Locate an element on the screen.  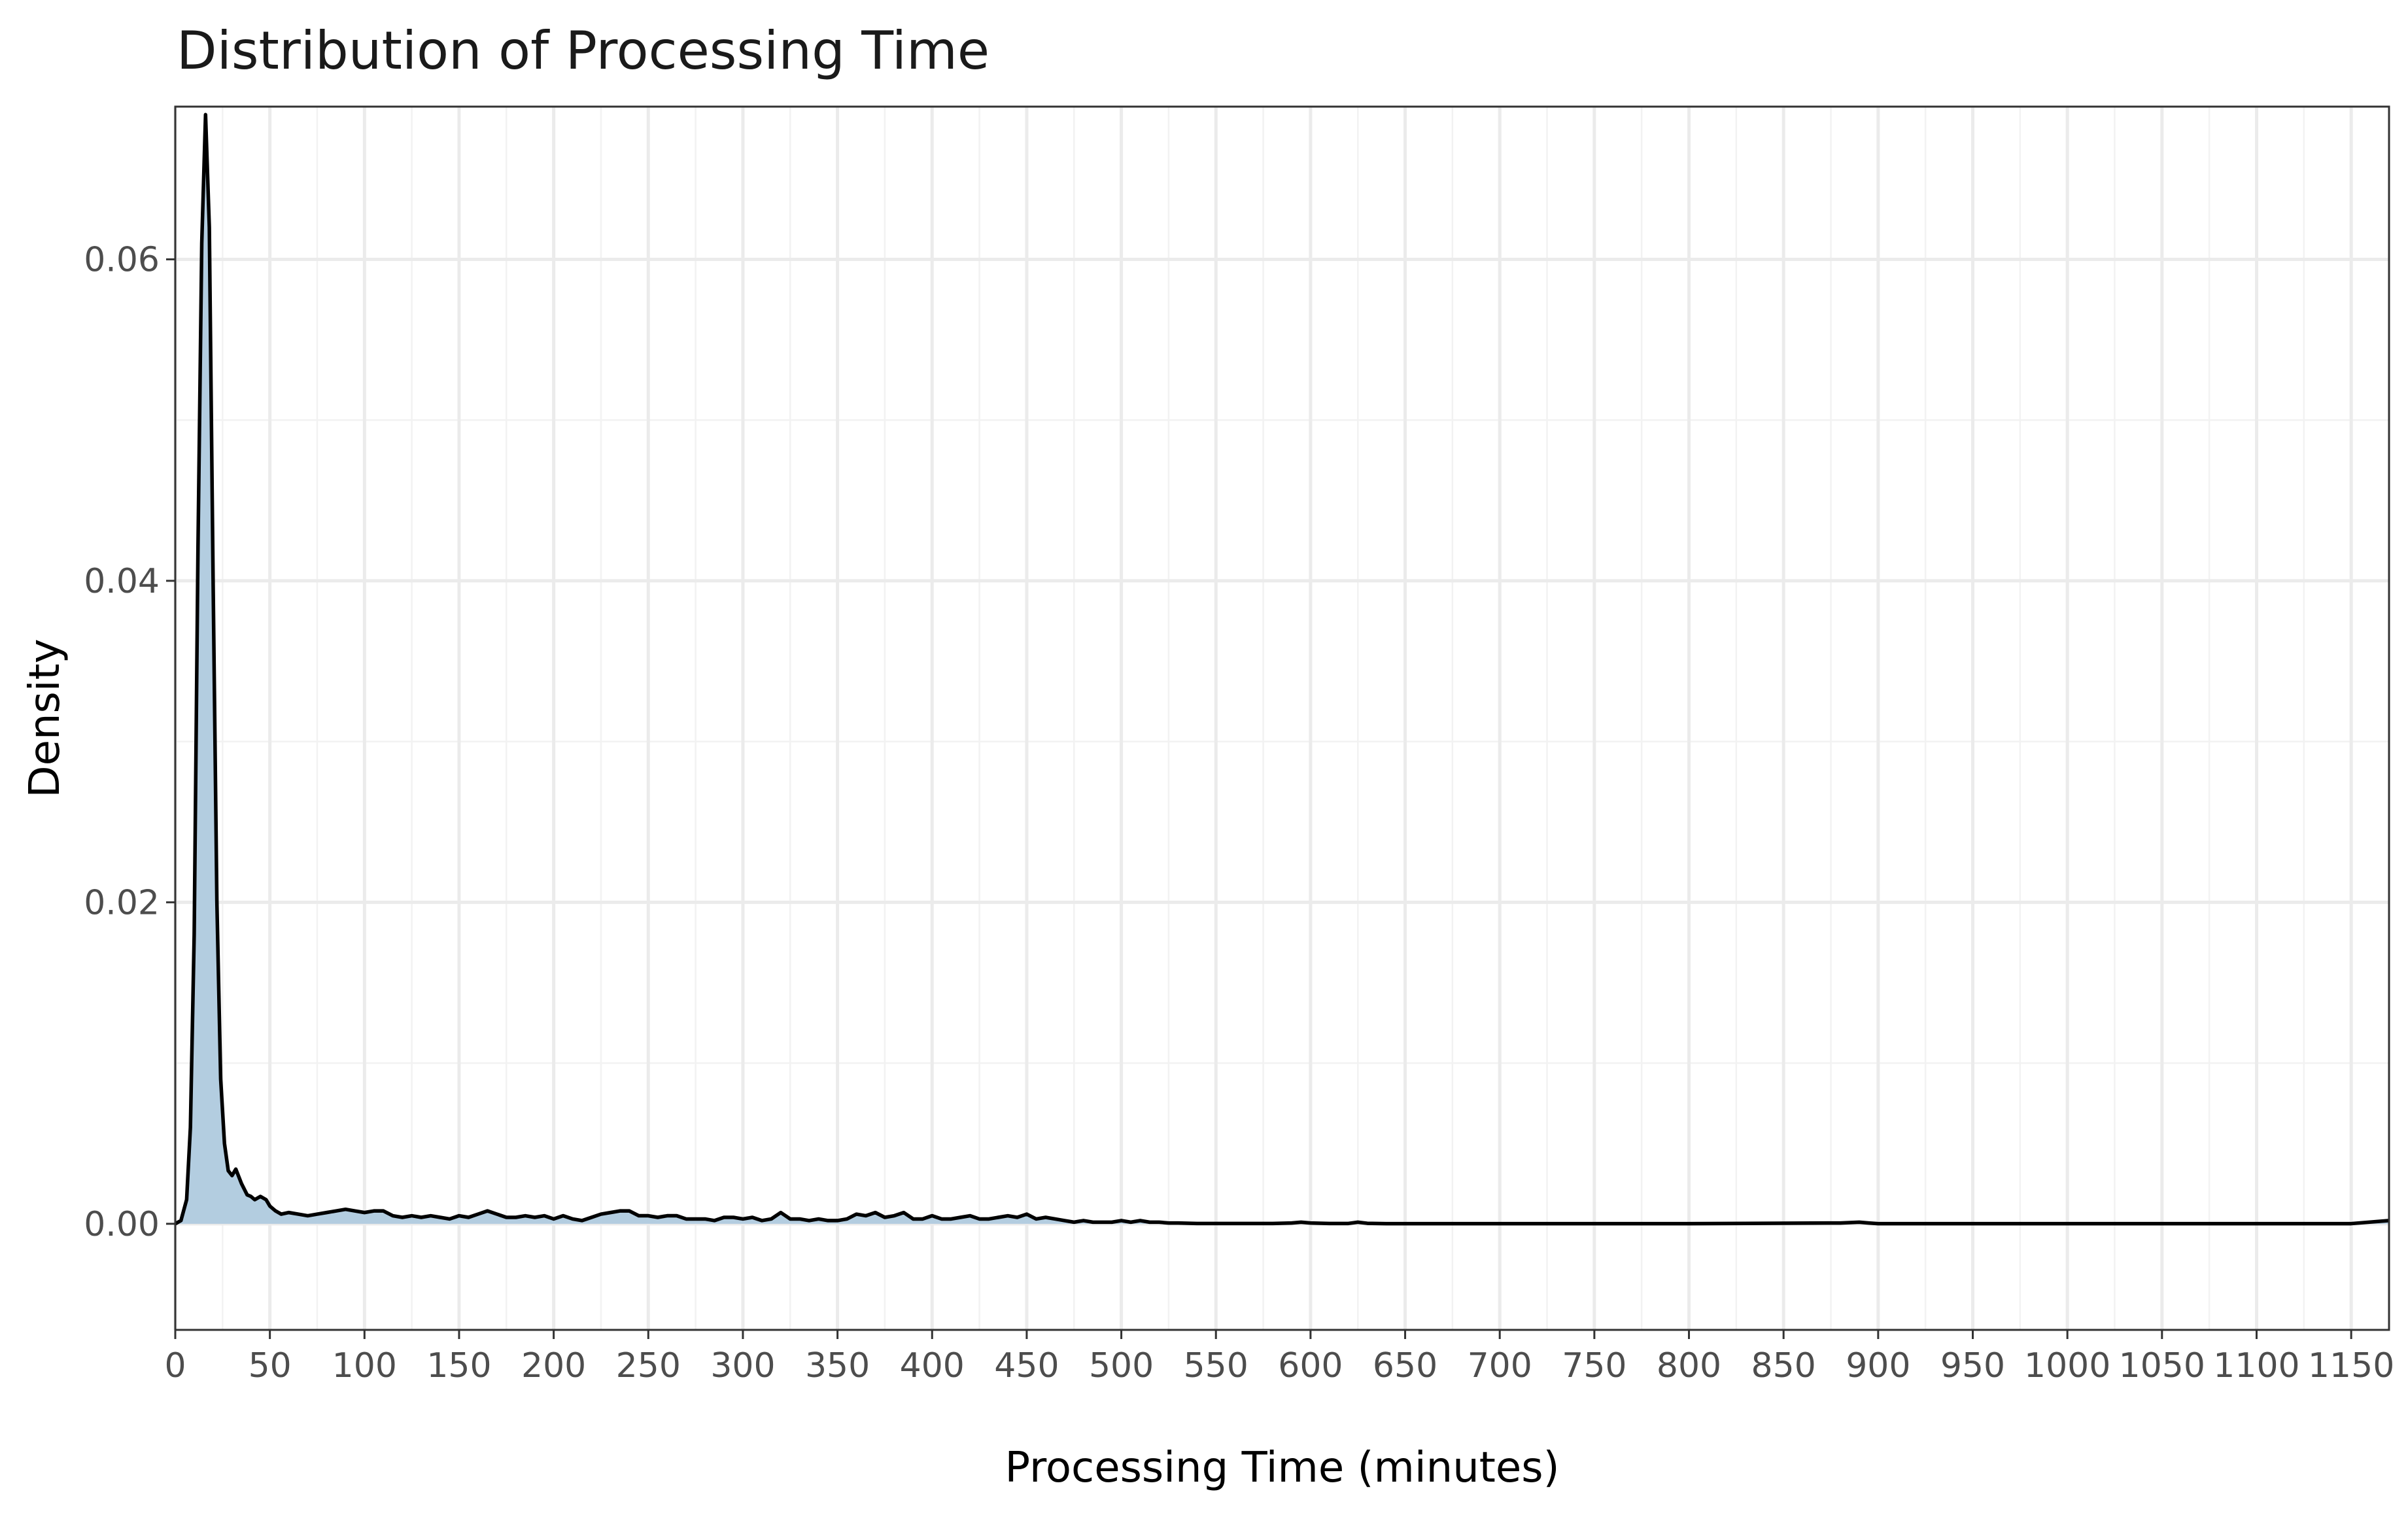
x-tick-label: 400 is located at coordinates (932, 1365).